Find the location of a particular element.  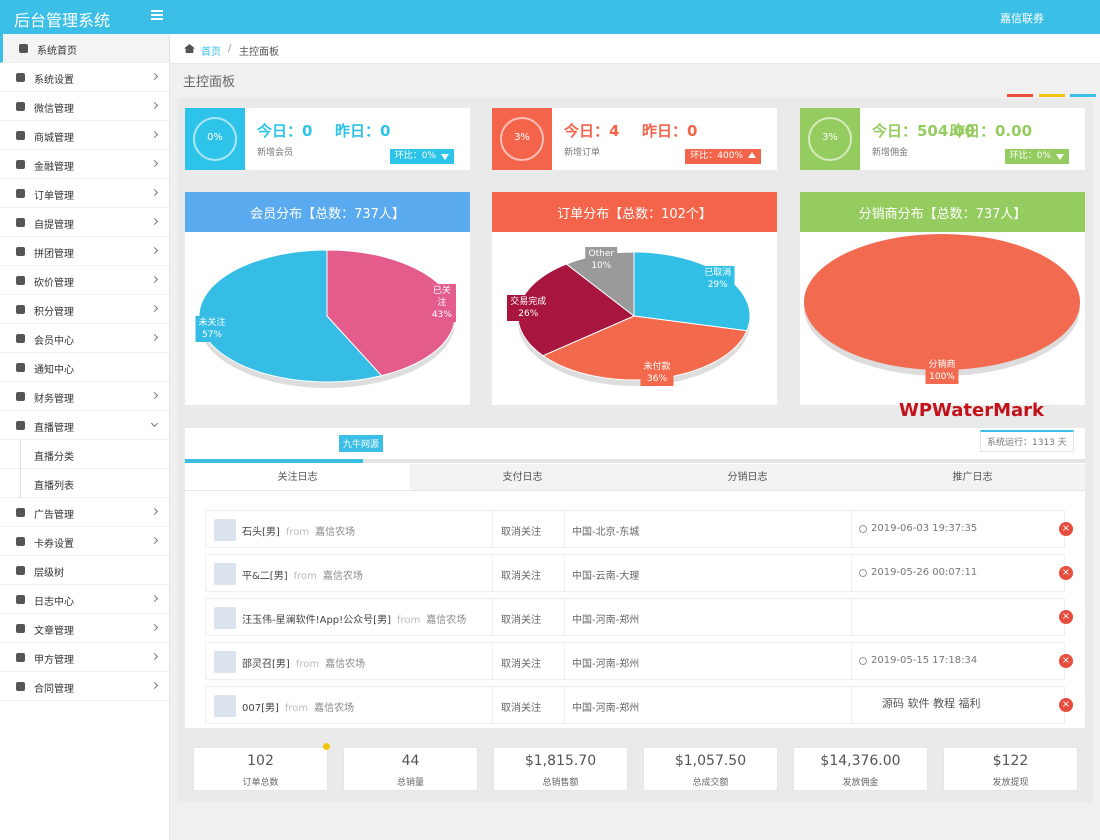

tab-label: 推广日志 is located at coordinates (972, 477).